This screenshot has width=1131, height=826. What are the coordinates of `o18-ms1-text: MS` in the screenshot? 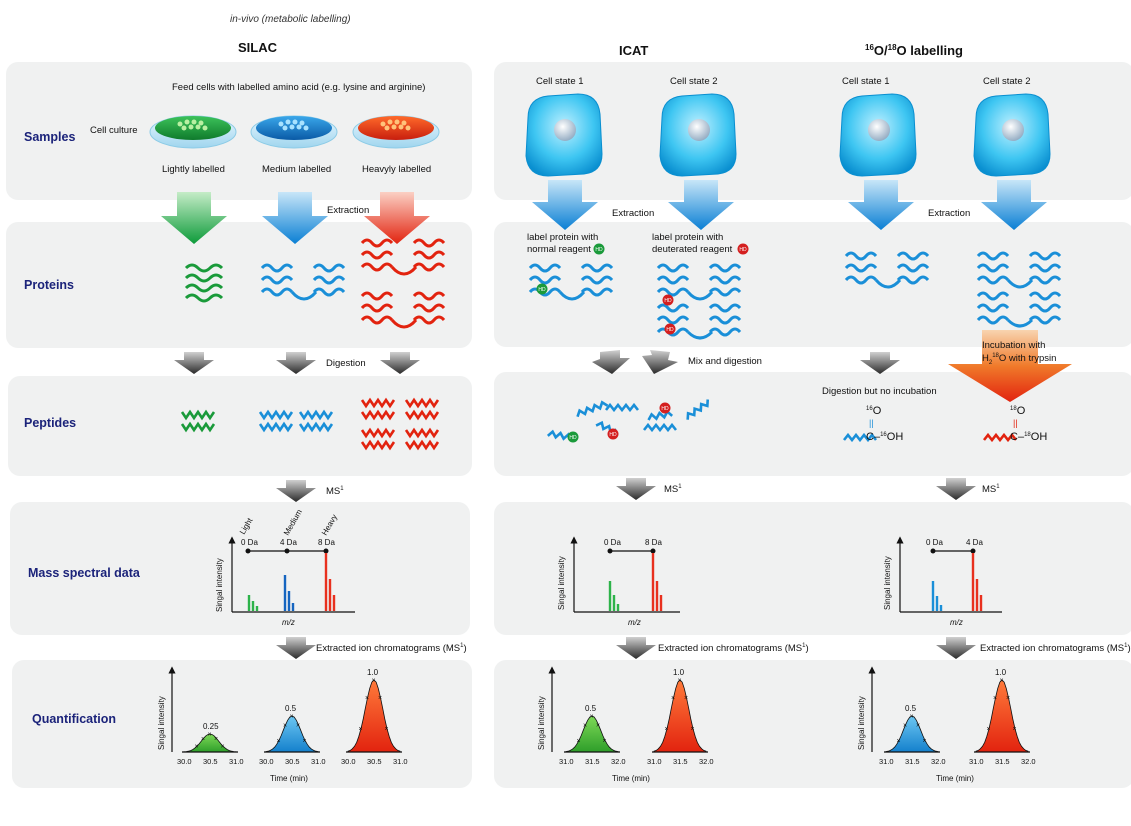 It's located at (989, 489).